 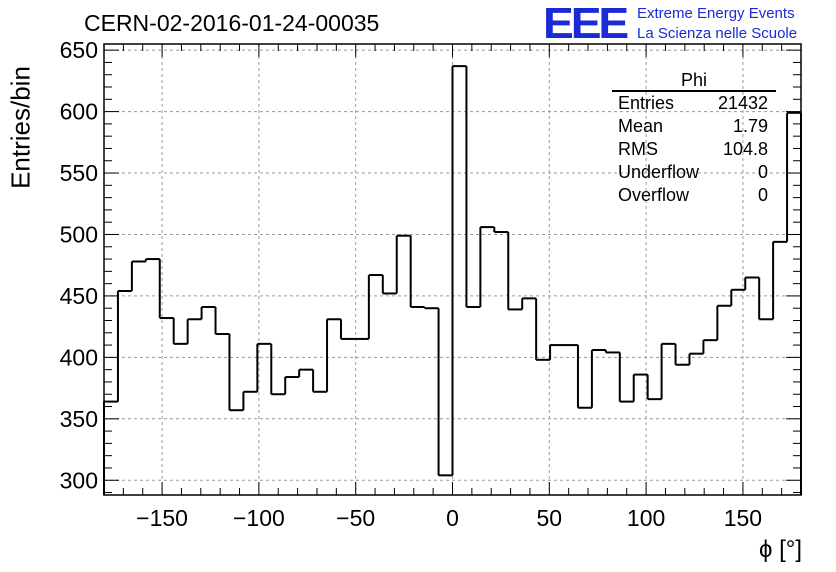 I want to click on y-tick-label: 350, so click(x=79, y=419).